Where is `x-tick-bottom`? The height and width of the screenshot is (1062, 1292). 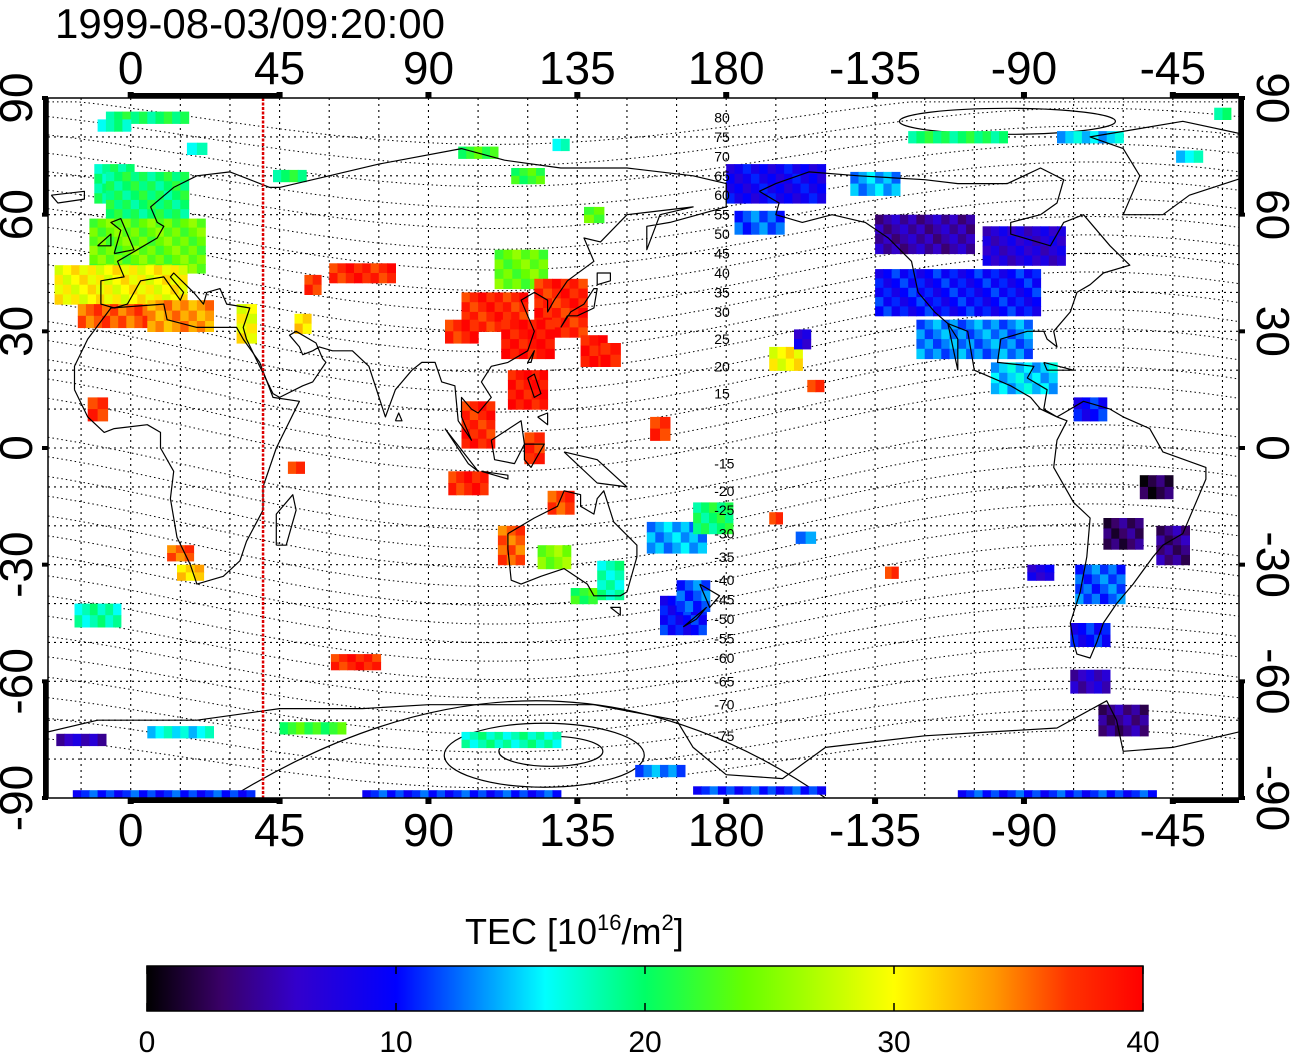 x-tick-bottom is located at coordinates (428, 801).